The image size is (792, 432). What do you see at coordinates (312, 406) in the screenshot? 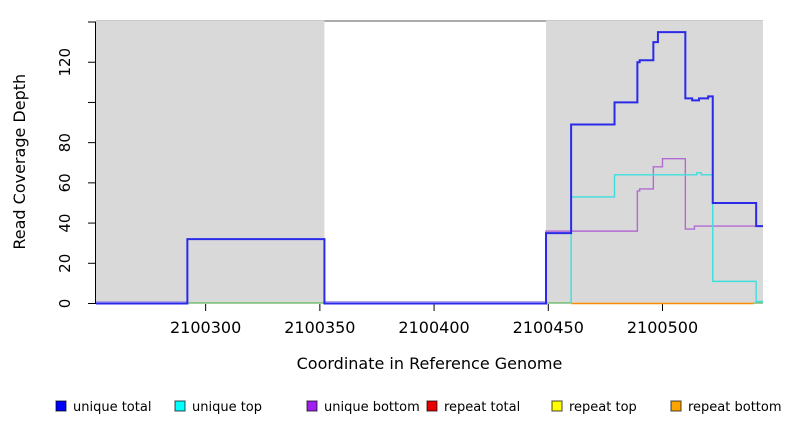
I see `legend-swatch-unique-bottom` at bounding box center [312, 406].